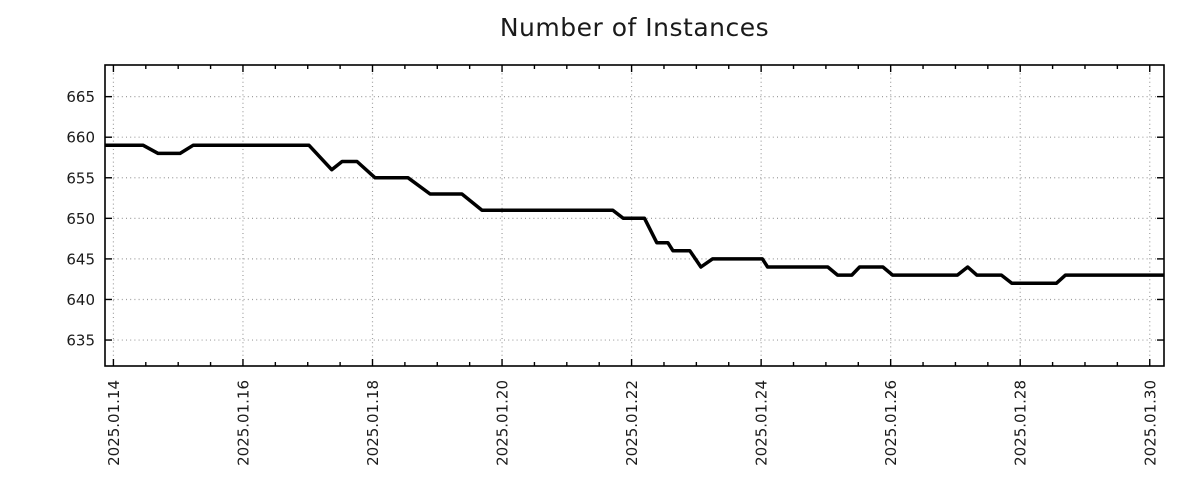 This screenshot has width=1200, height=500. Describe the element at coordinates (634, 27) in the screenshot. I see `chart-title: Number of Instances` at that location.